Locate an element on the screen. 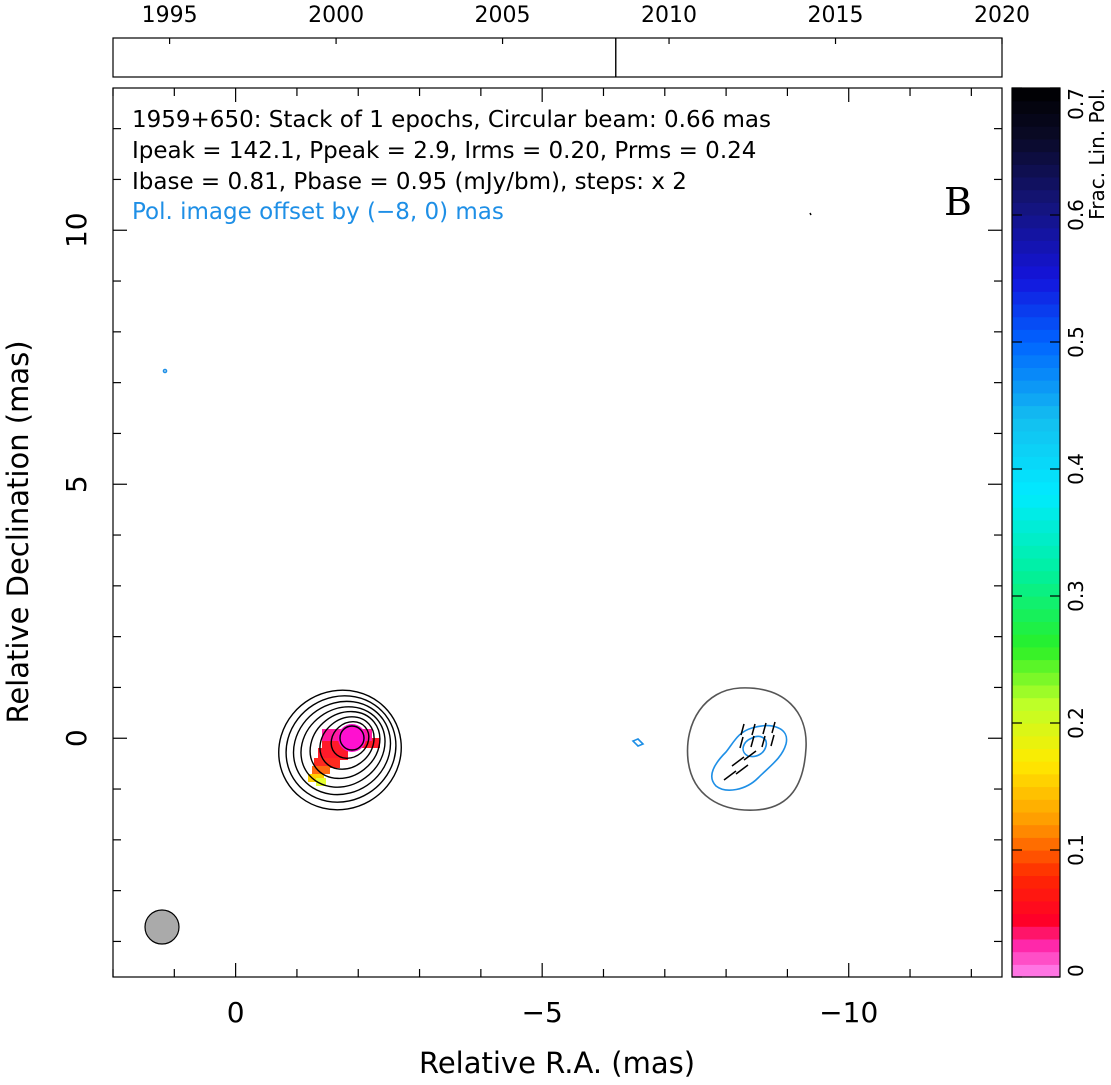 This screenshot has width=1111, height=1085. epoch-tick-label: 2020 is located at coordinates (1002, 15).